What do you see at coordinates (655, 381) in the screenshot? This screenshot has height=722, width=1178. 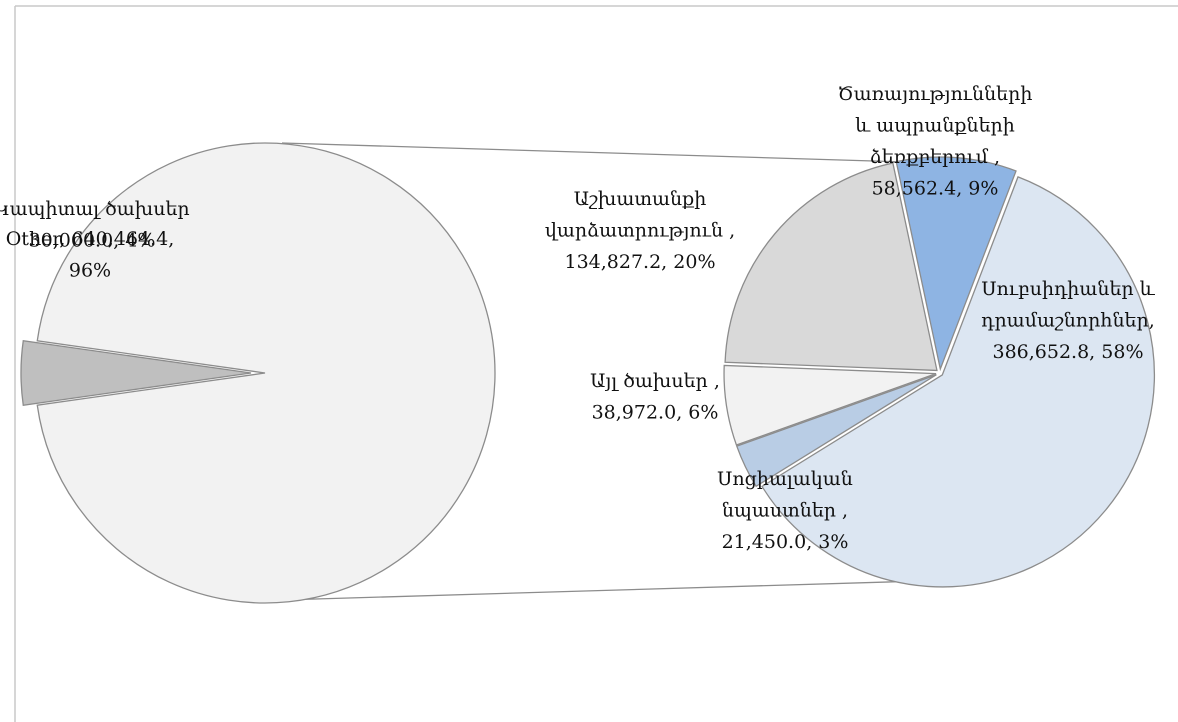 I see `data-label: Այլ ծախսեր ,` at bounding box center [655, 381].